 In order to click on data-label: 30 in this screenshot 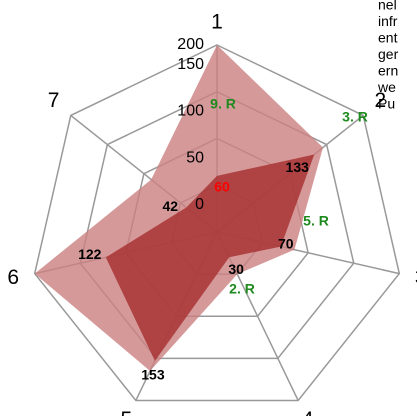, I will do `click(236, 269)`.